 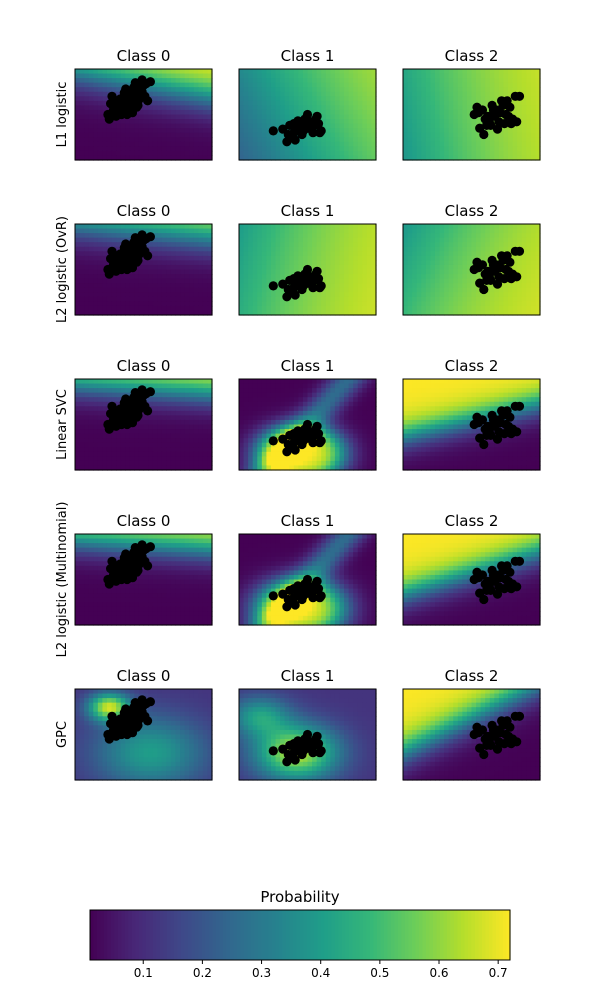 I want to click on panel-title: Class 2, so click(x=472, y=56).